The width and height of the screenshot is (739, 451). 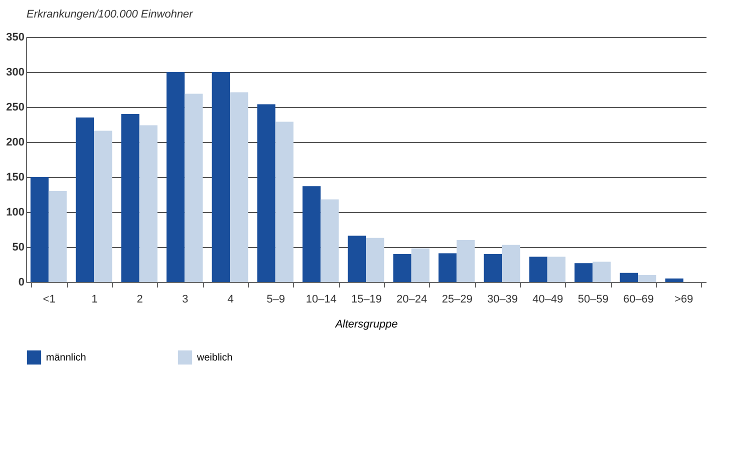 I want to click on x-tick-label: 15–19, so click(x=366, y=300).